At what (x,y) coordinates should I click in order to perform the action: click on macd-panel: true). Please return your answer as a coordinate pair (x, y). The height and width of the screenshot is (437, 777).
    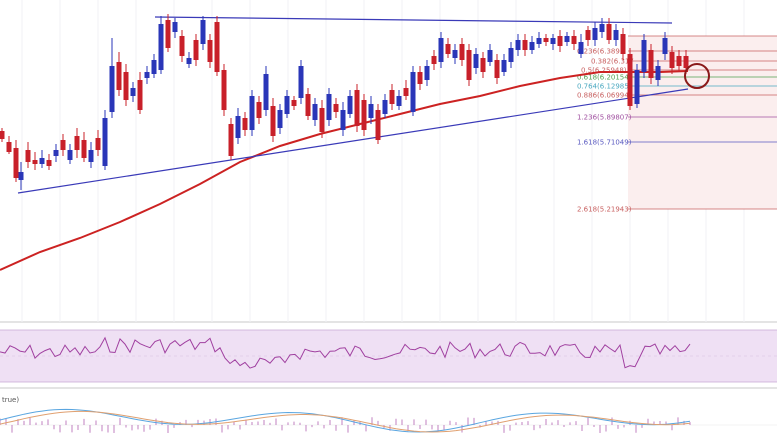
    Looking at the image, I should click on (388, 414).